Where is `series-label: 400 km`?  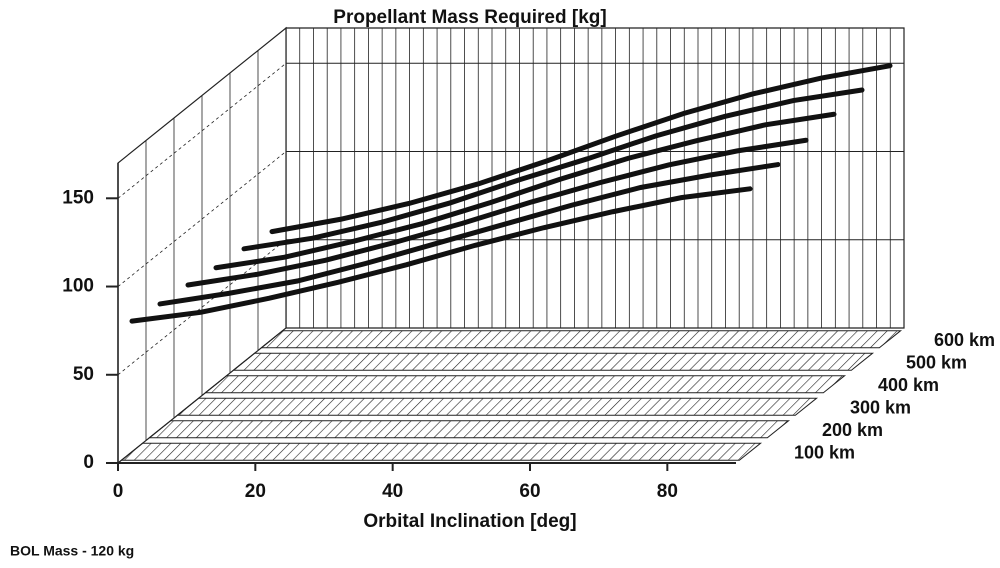
series-label: 400 km is located at coordinates (908, 385).